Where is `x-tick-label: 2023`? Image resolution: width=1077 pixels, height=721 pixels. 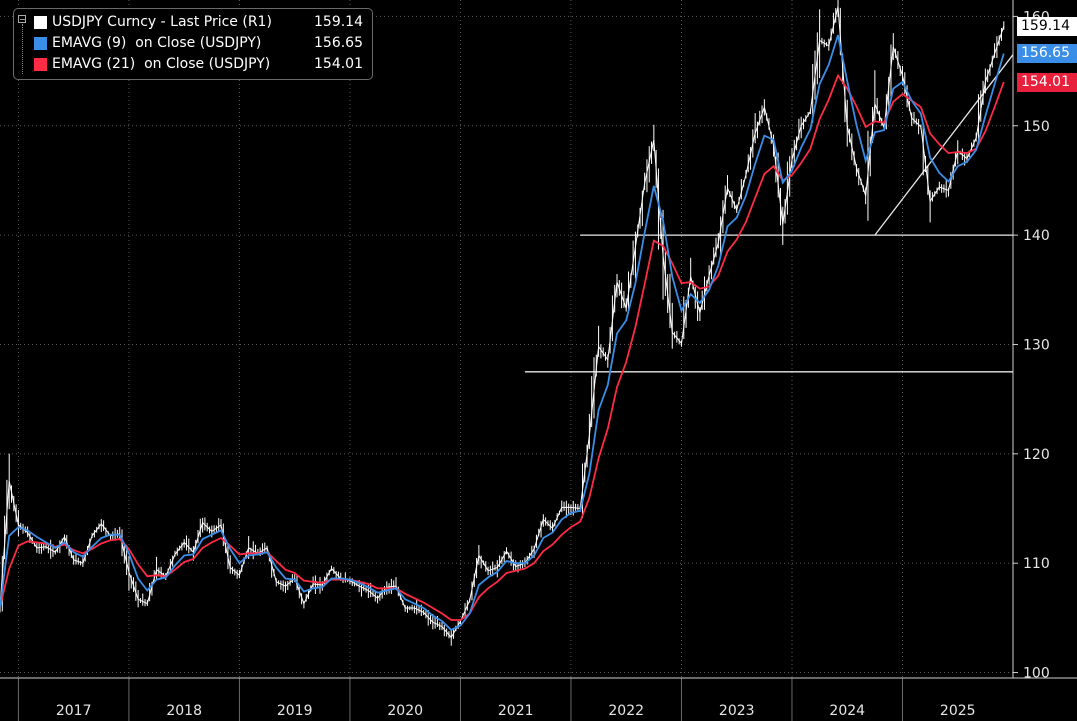 x-tick-label: 2023 is located at coordinates (737, 711).